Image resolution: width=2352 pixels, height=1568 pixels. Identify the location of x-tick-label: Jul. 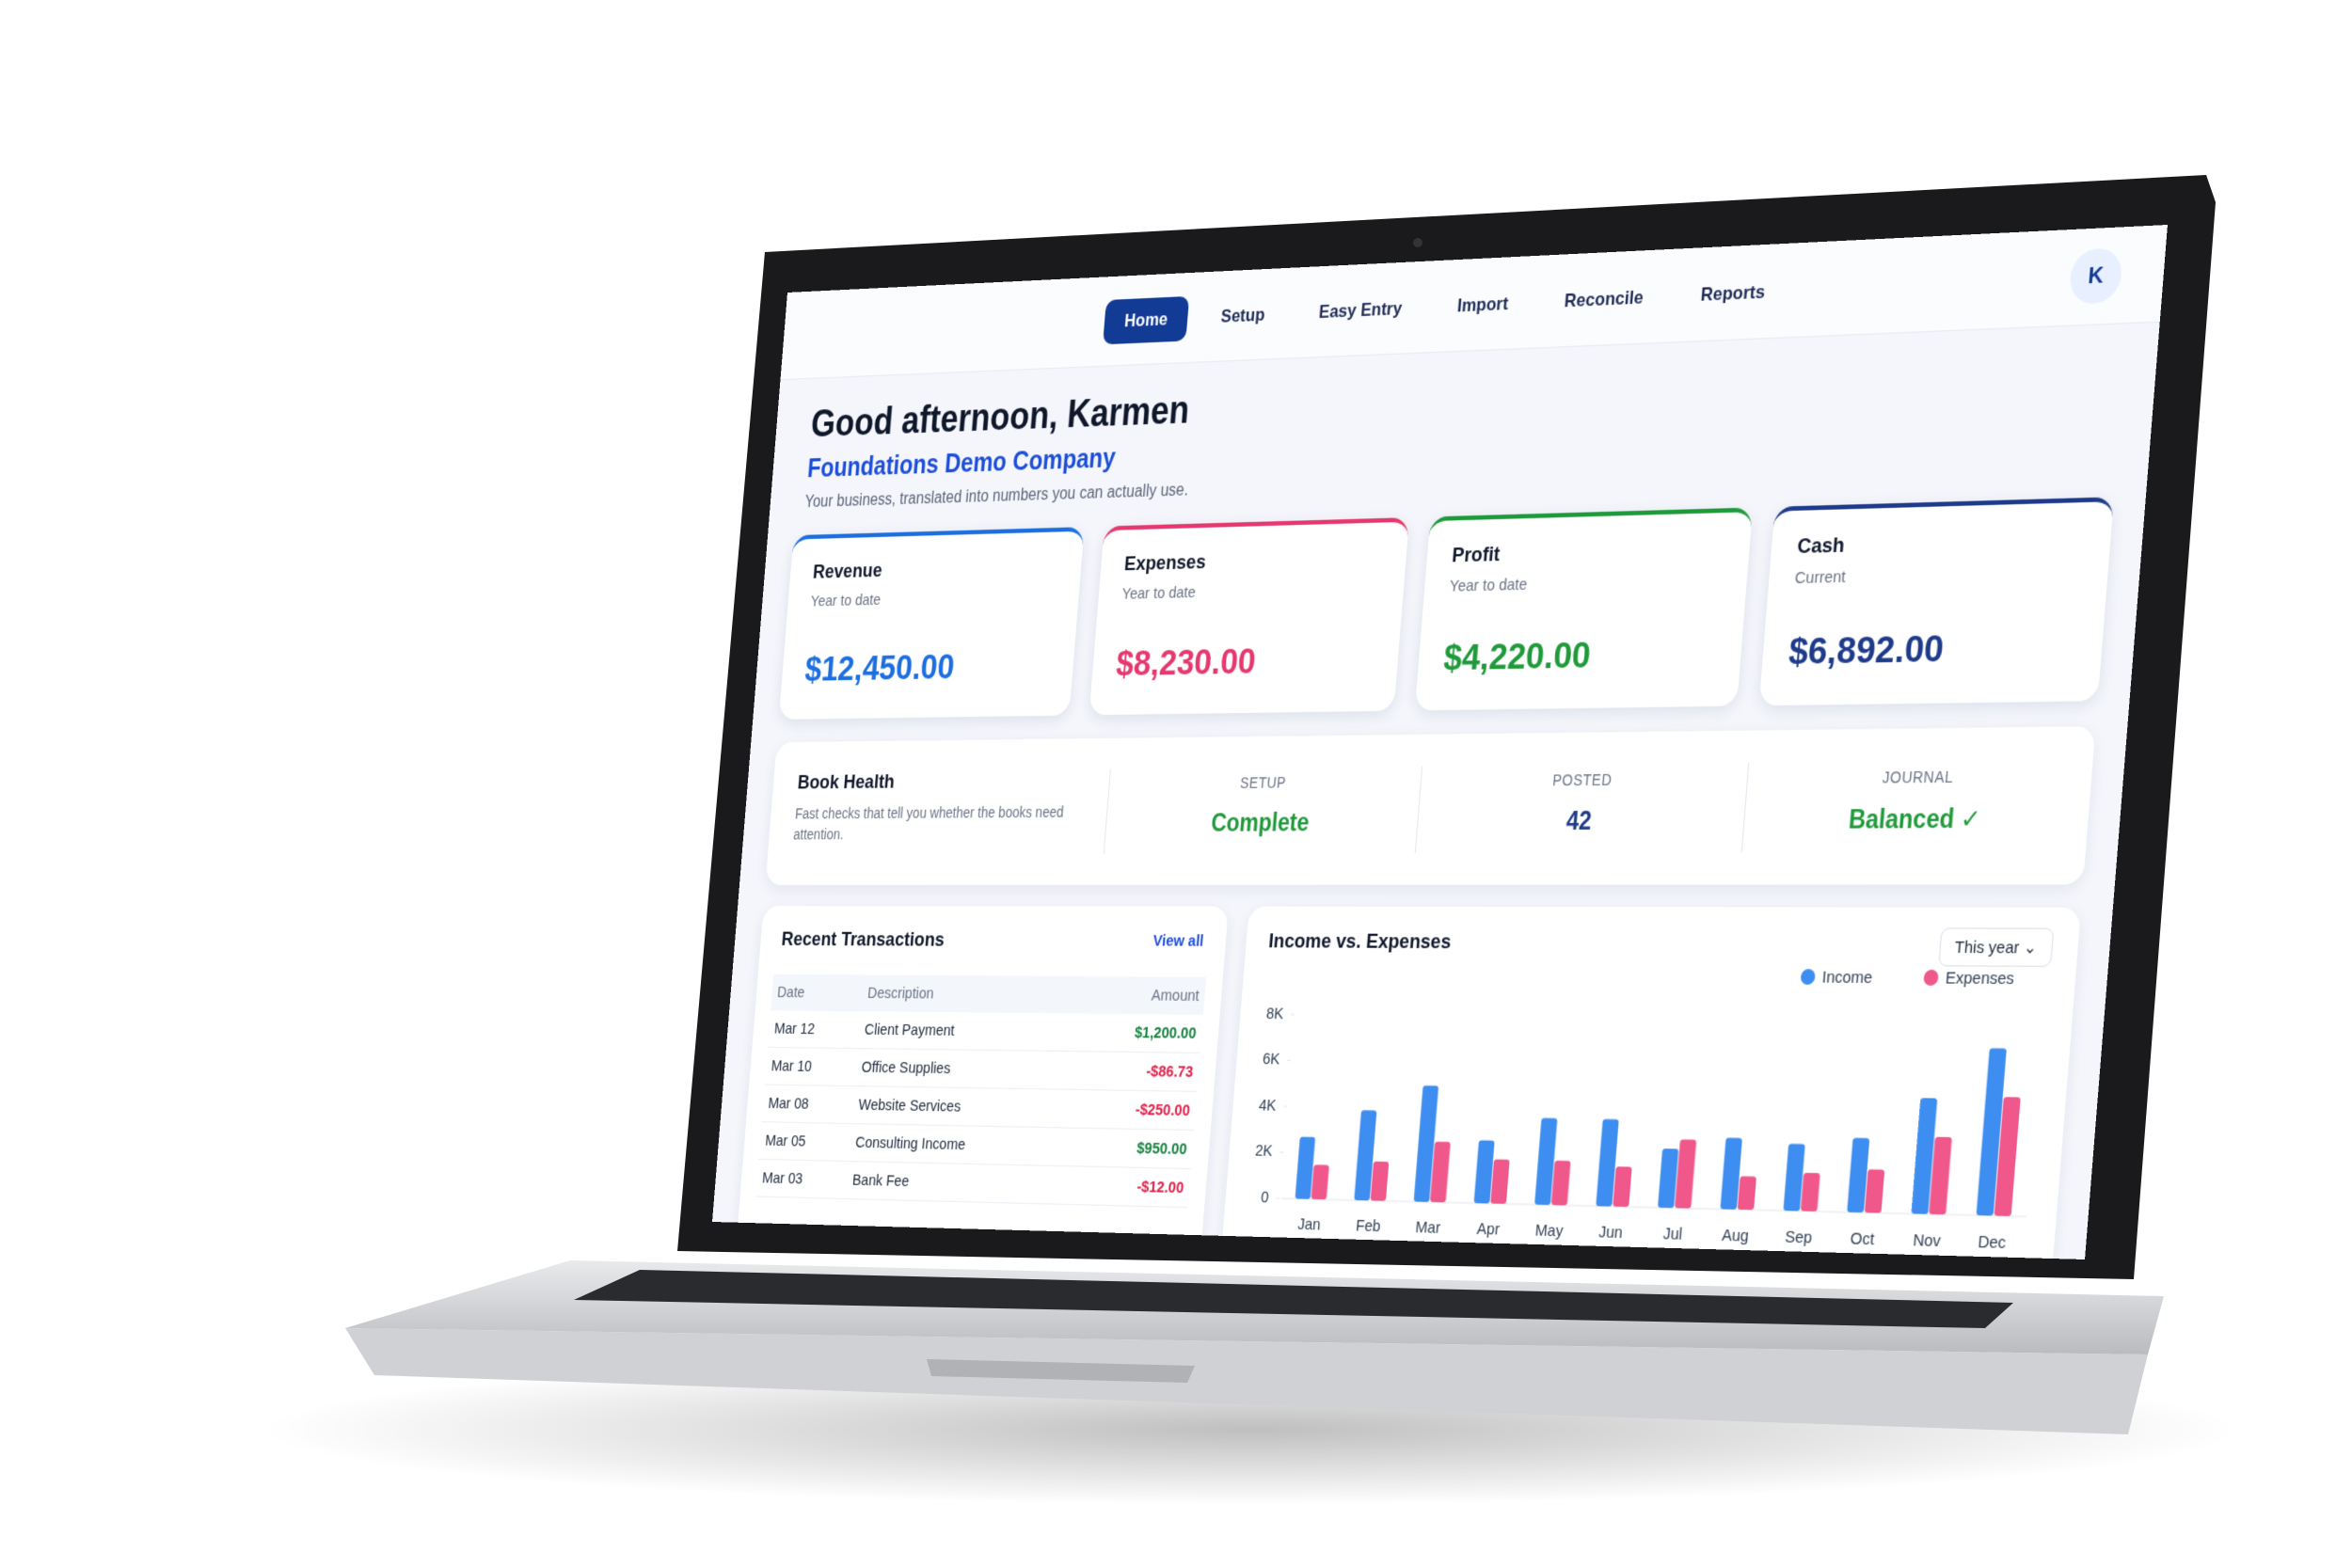
(1672, 1235).